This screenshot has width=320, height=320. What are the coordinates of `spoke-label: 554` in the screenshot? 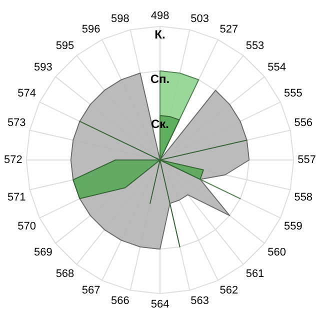 It's located at (277, 68).